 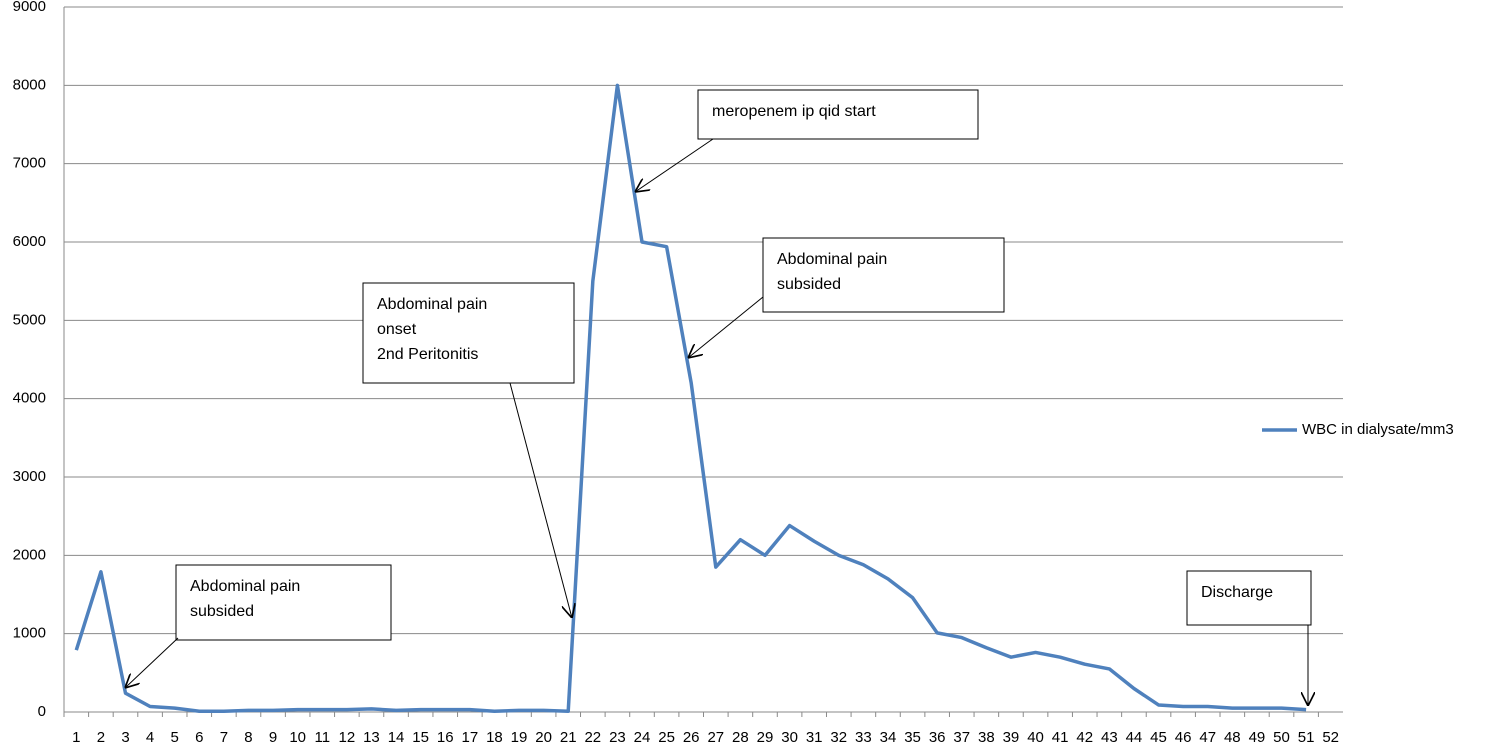 I want to click on x-tick-label: 11, so click(x=322, y=737).